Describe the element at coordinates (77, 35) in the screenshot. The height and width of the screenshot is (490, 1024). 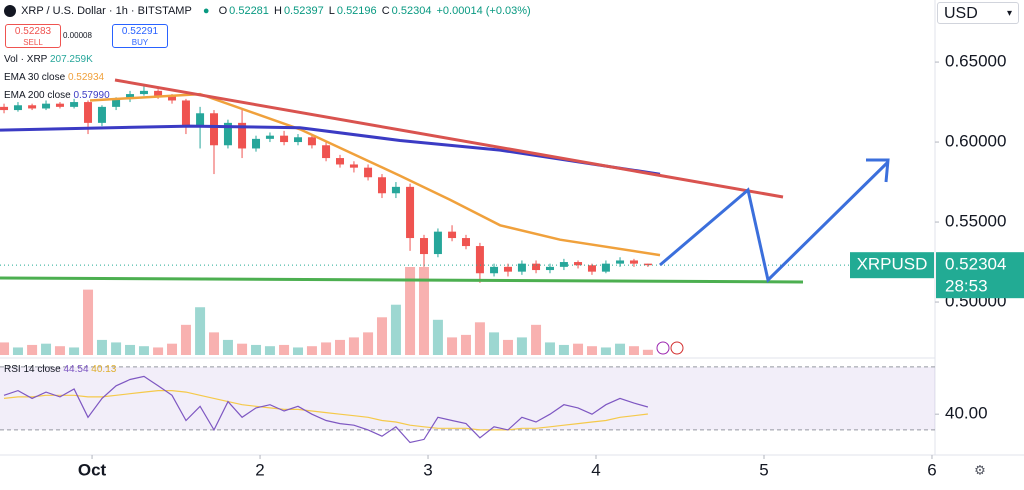
I see `spread: 0.00008` at that location.